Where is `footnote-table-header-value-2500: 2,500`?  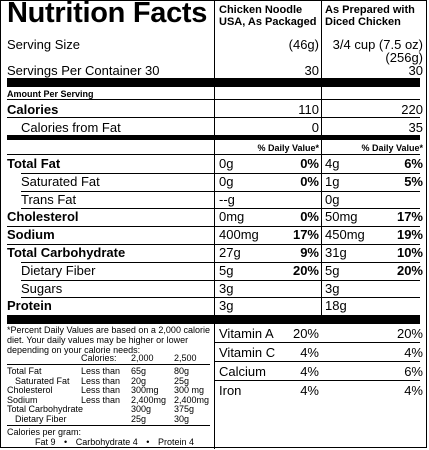
footnote-table-header-value-2500: 2,500 is located at coordinates (185, 358).